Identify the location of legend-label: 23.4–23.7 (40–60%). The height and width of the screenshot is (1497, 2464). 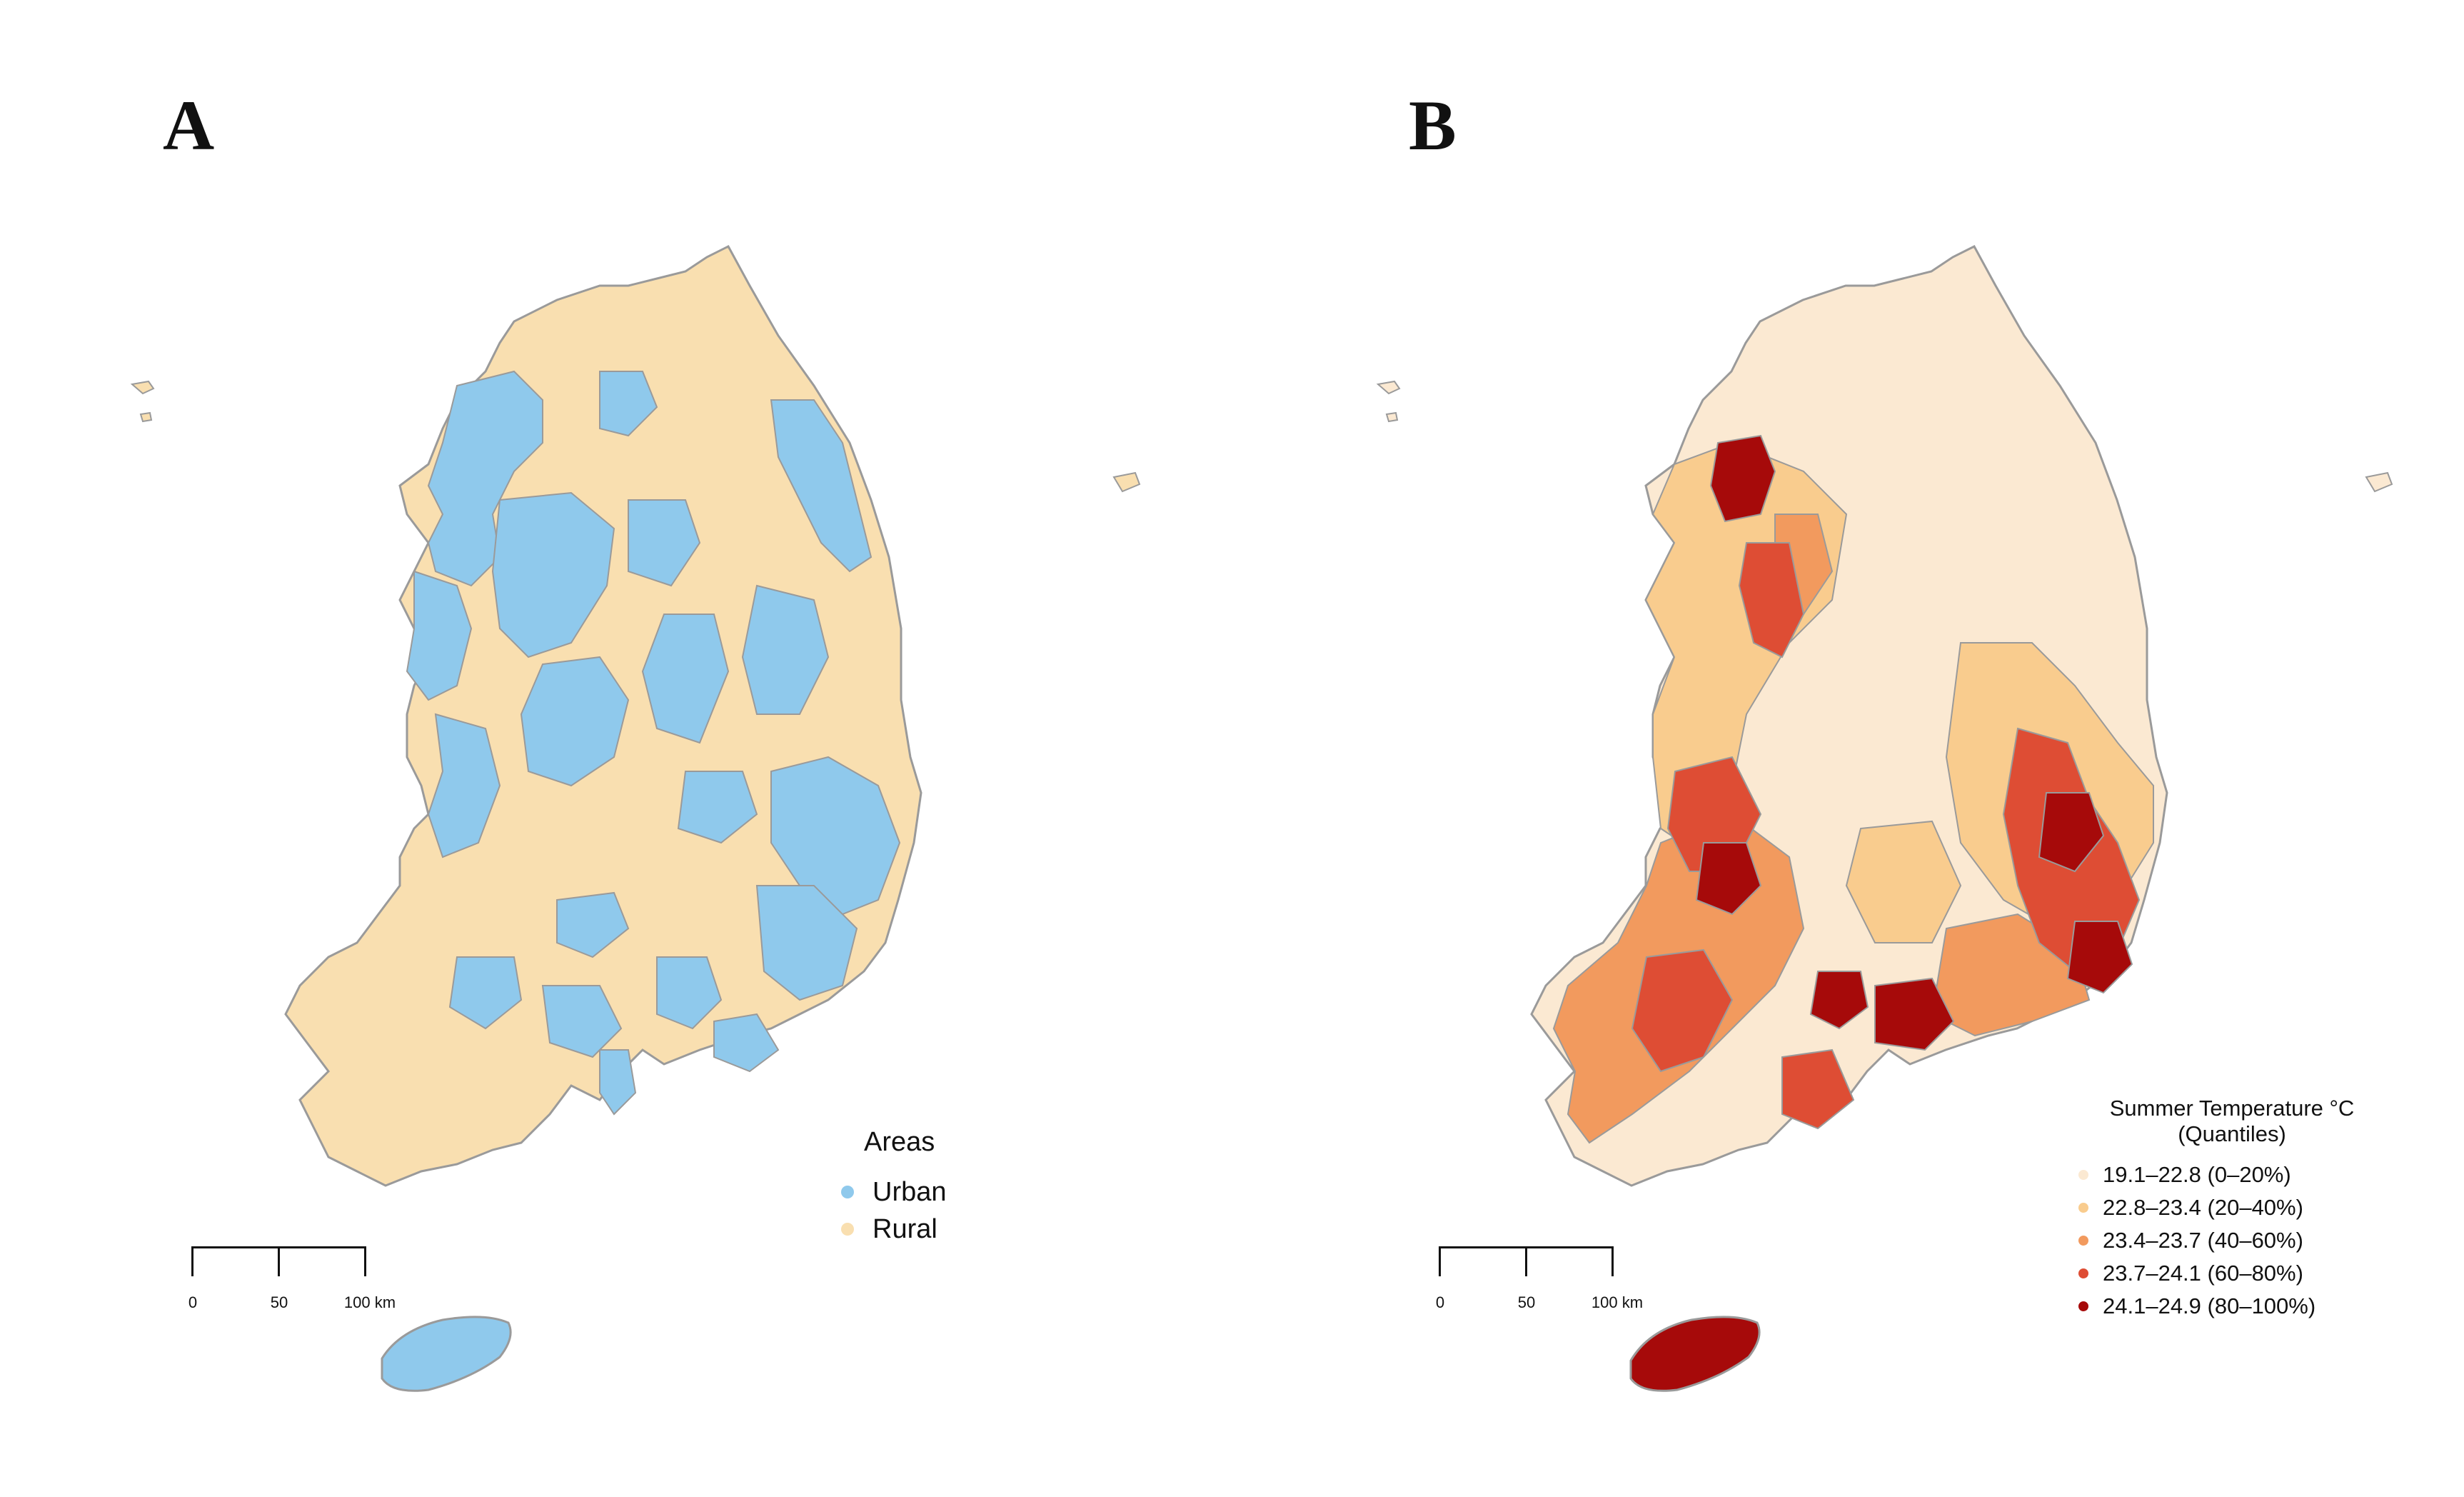
(2203, 1240).